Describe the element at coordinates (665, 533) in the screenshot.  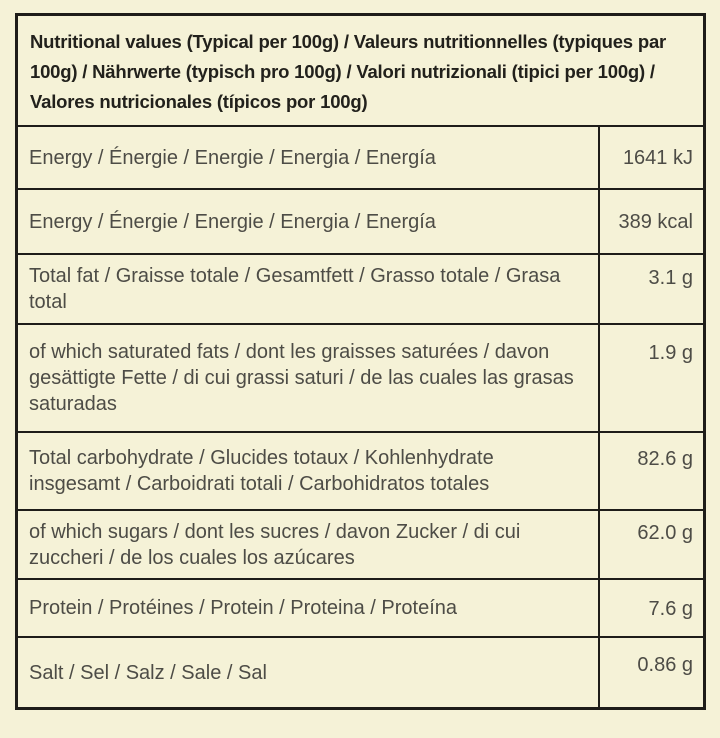
I see `value-cell: 62.0 g` at that location.